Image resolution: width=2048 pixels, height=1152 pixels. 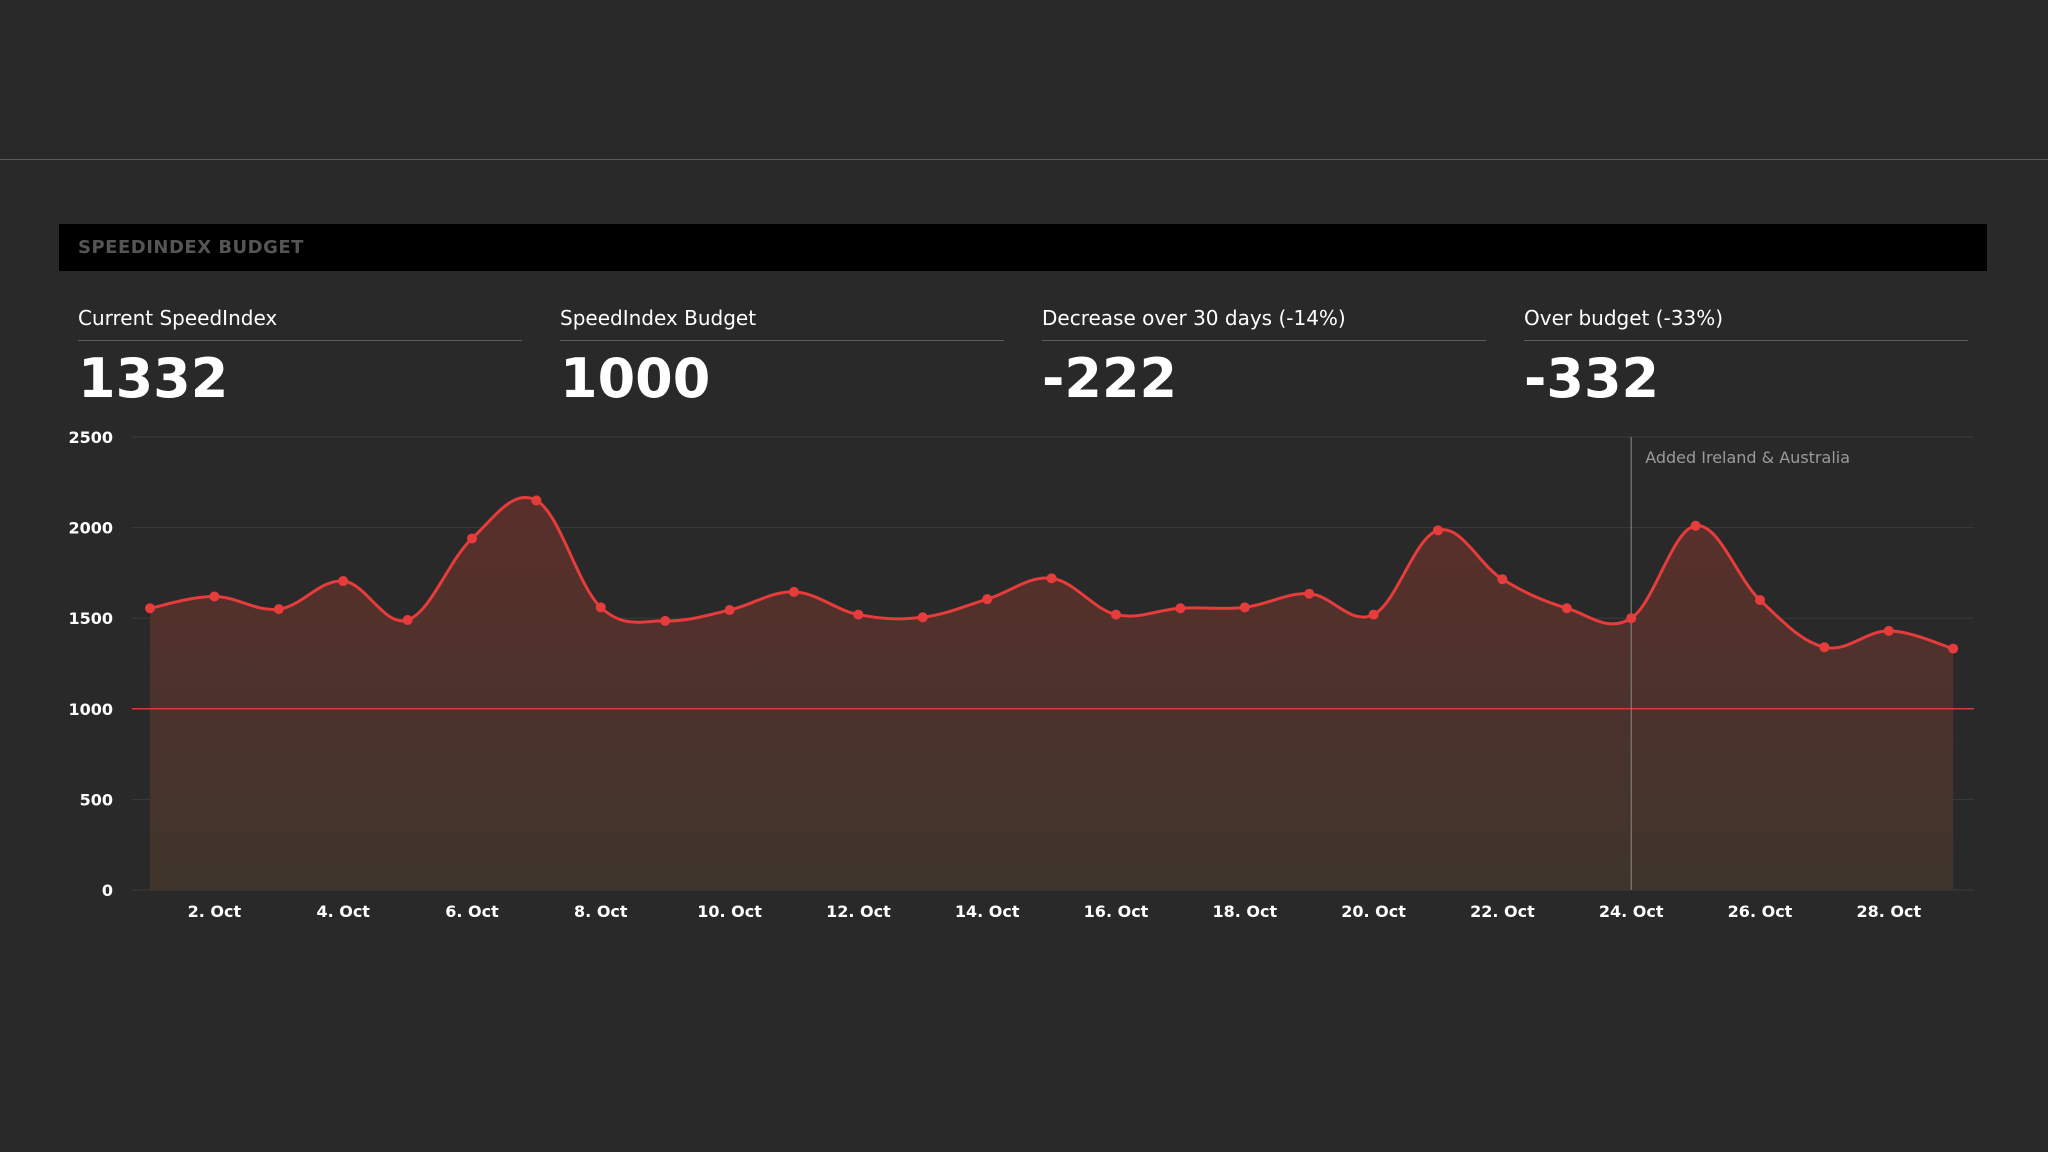 What do you see at coordinates (1746, 323) in the screenshot?
I see `stat-label: Over budget (-33%)` at bounding box center [1746, 323].